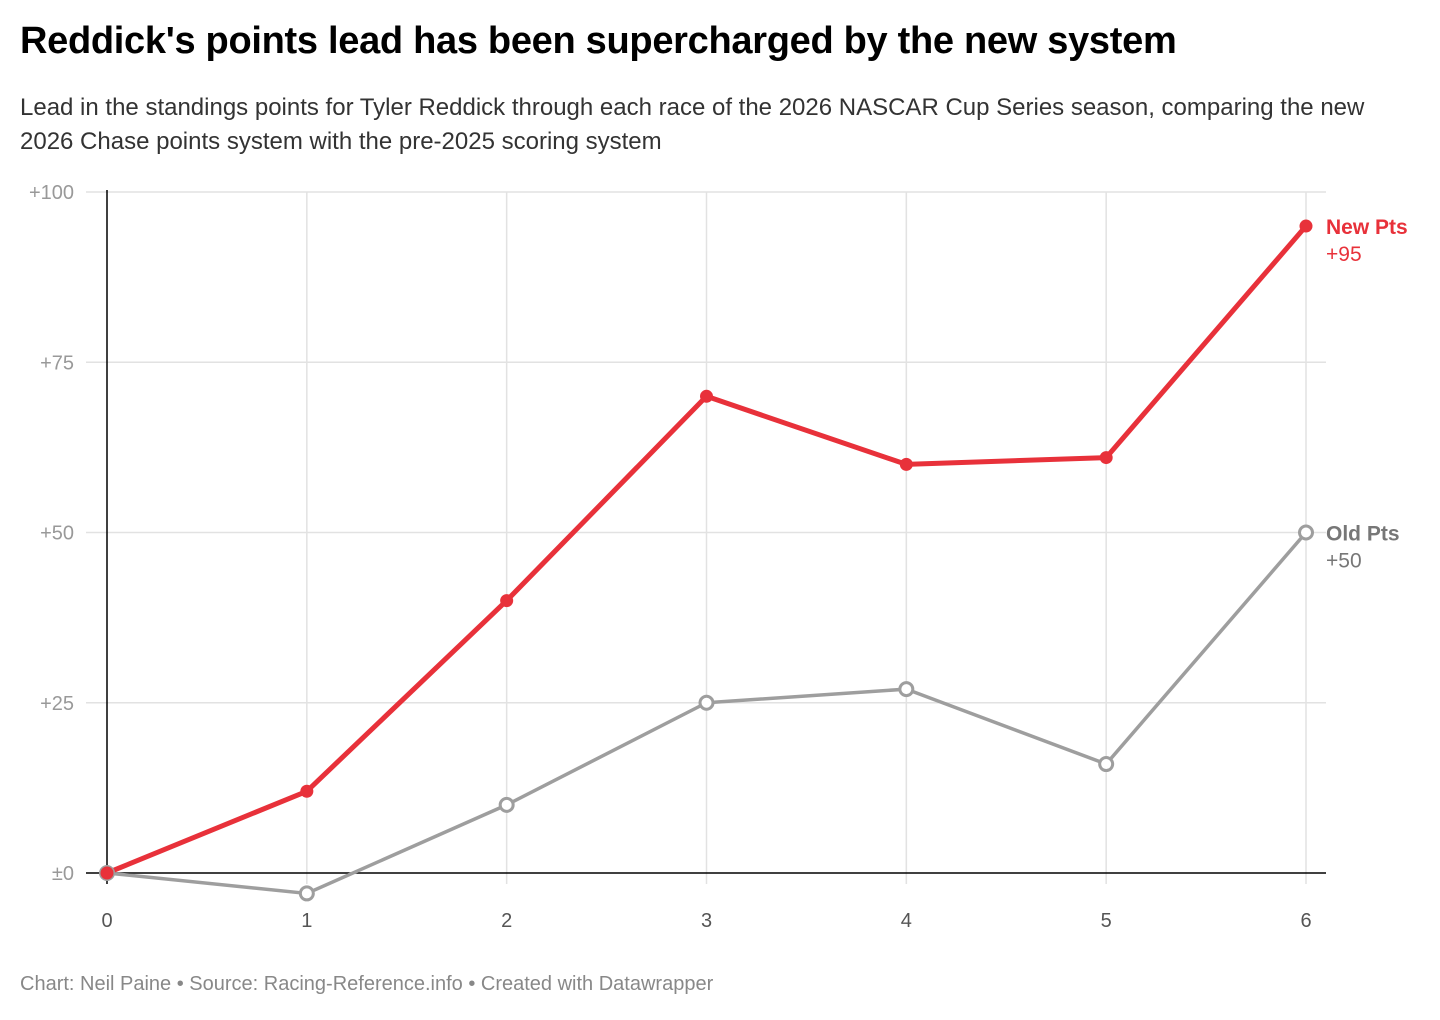  Describe the element at coordinates (1367, 227) in the screenshot. I see `series-name-label: New Pts` at that location.